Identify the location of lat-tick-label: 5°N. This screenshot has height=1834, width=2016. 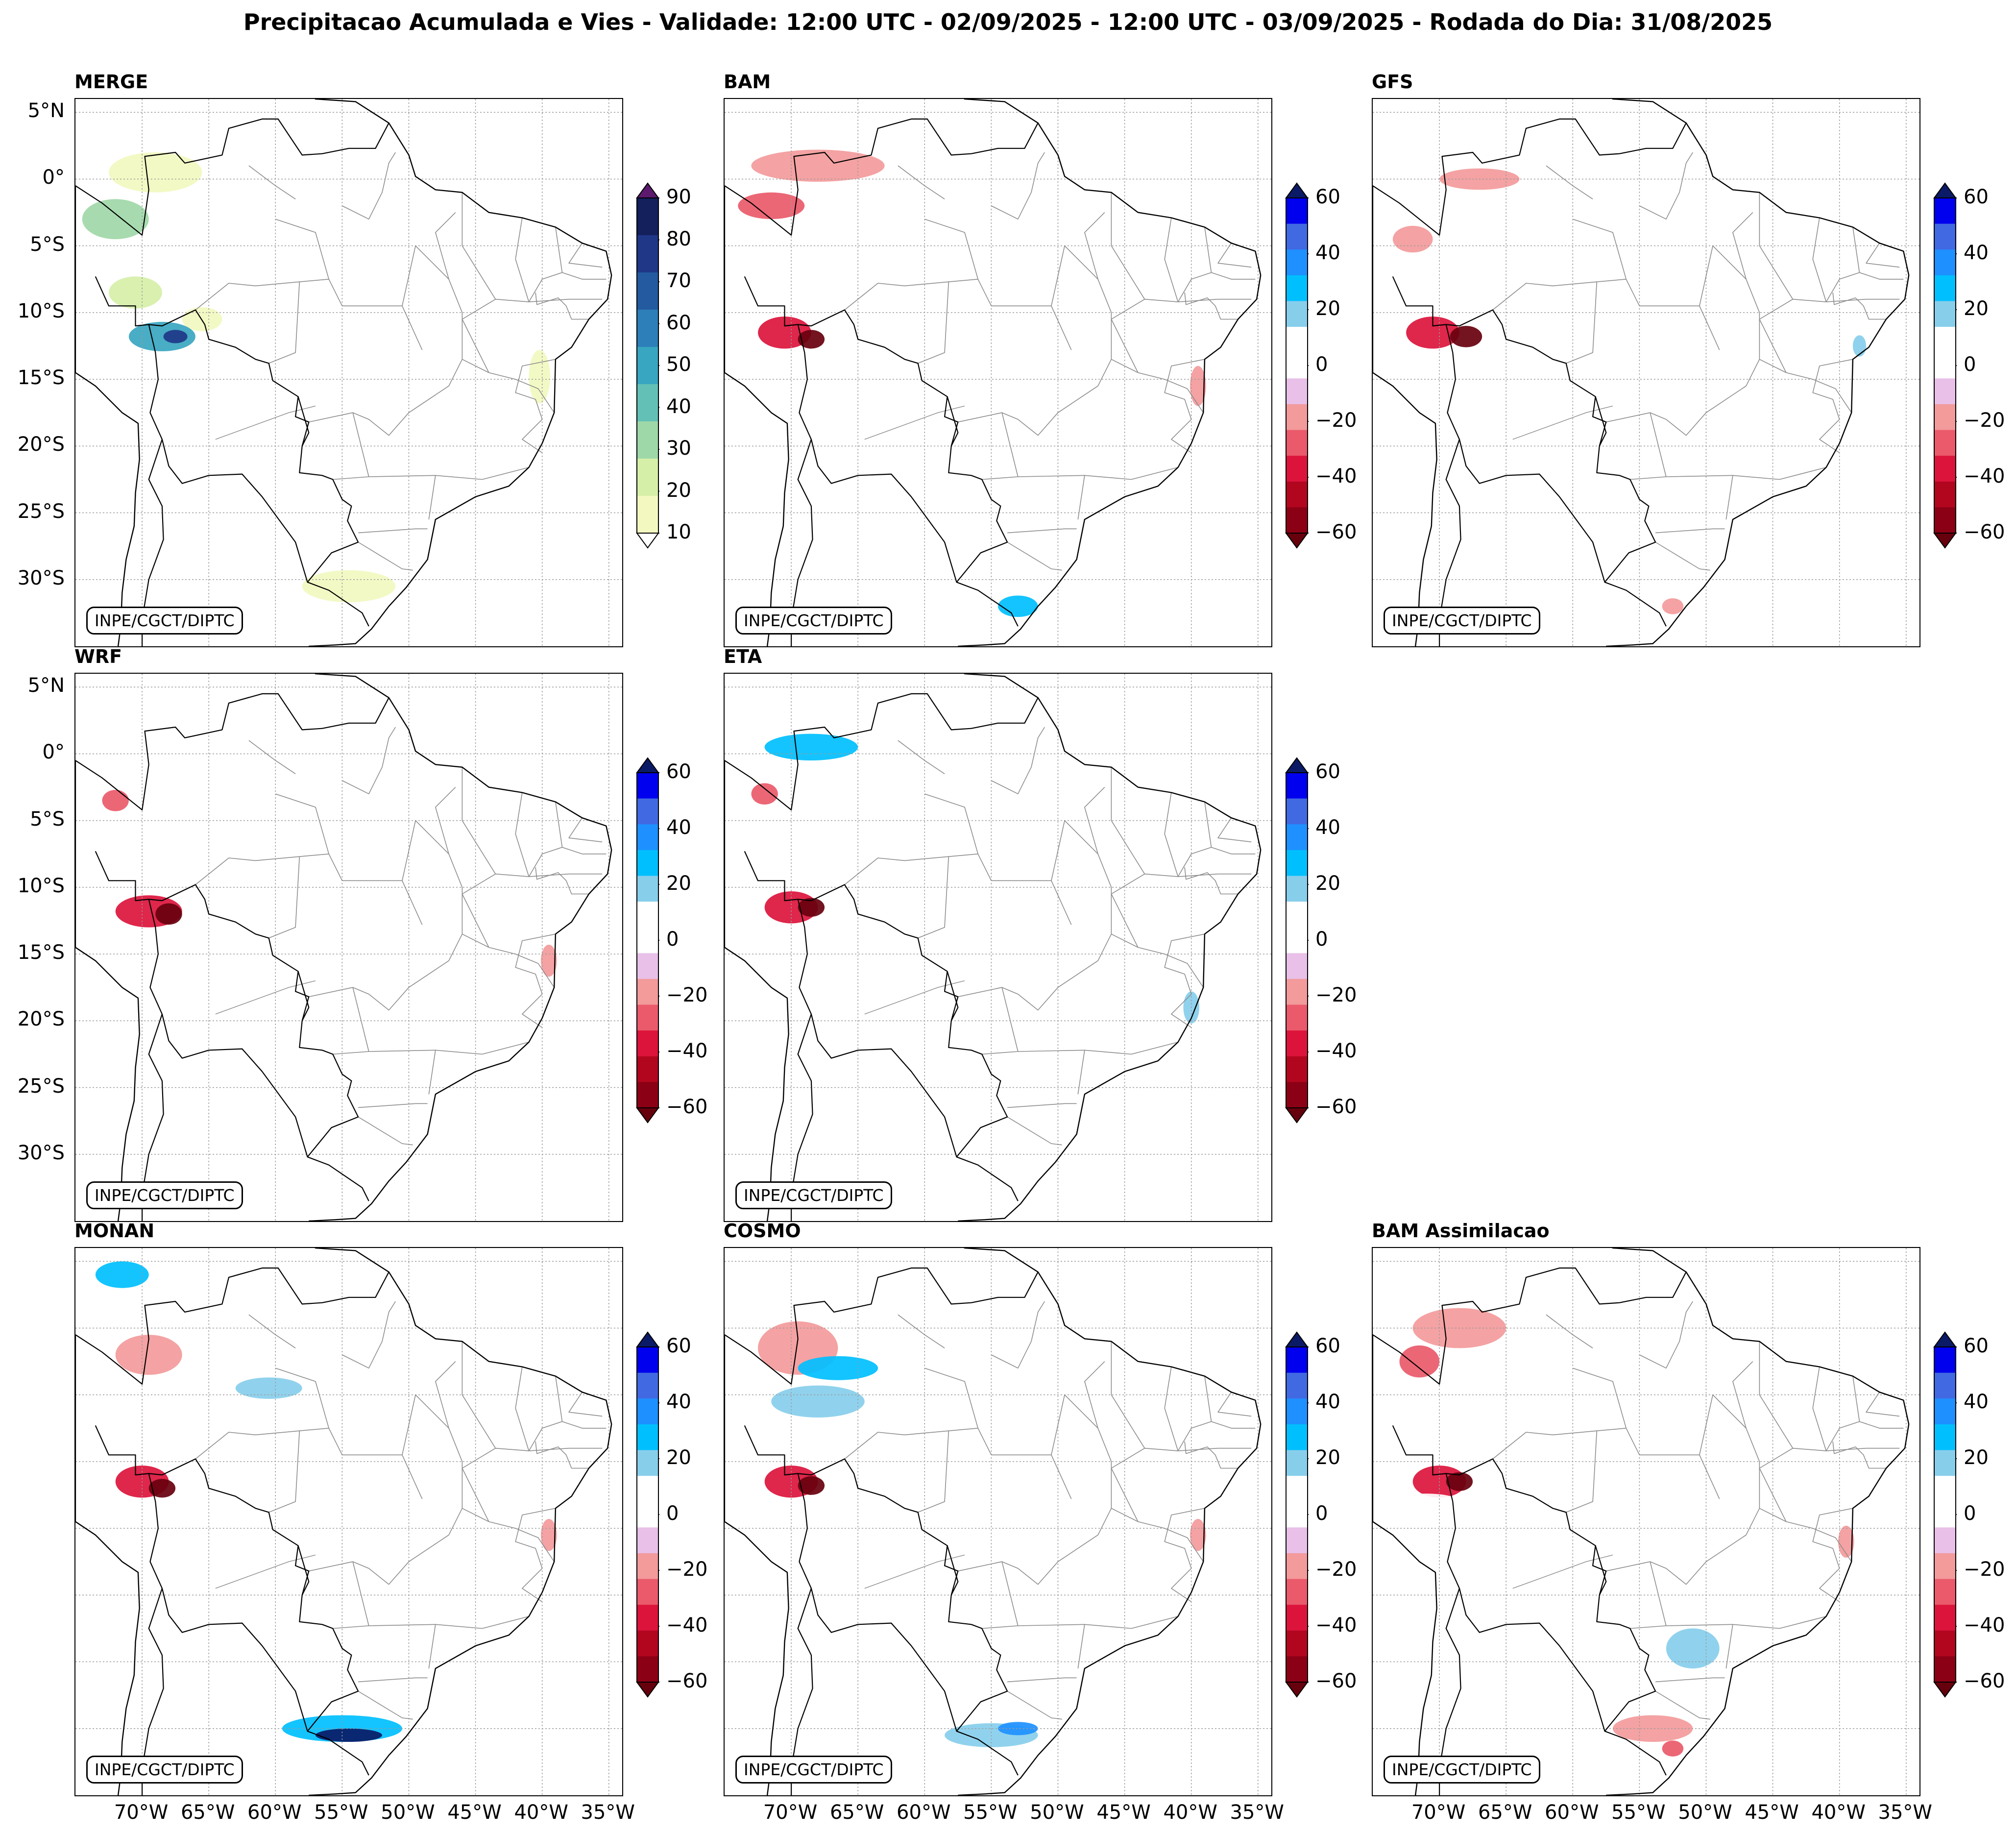
(46, 685).